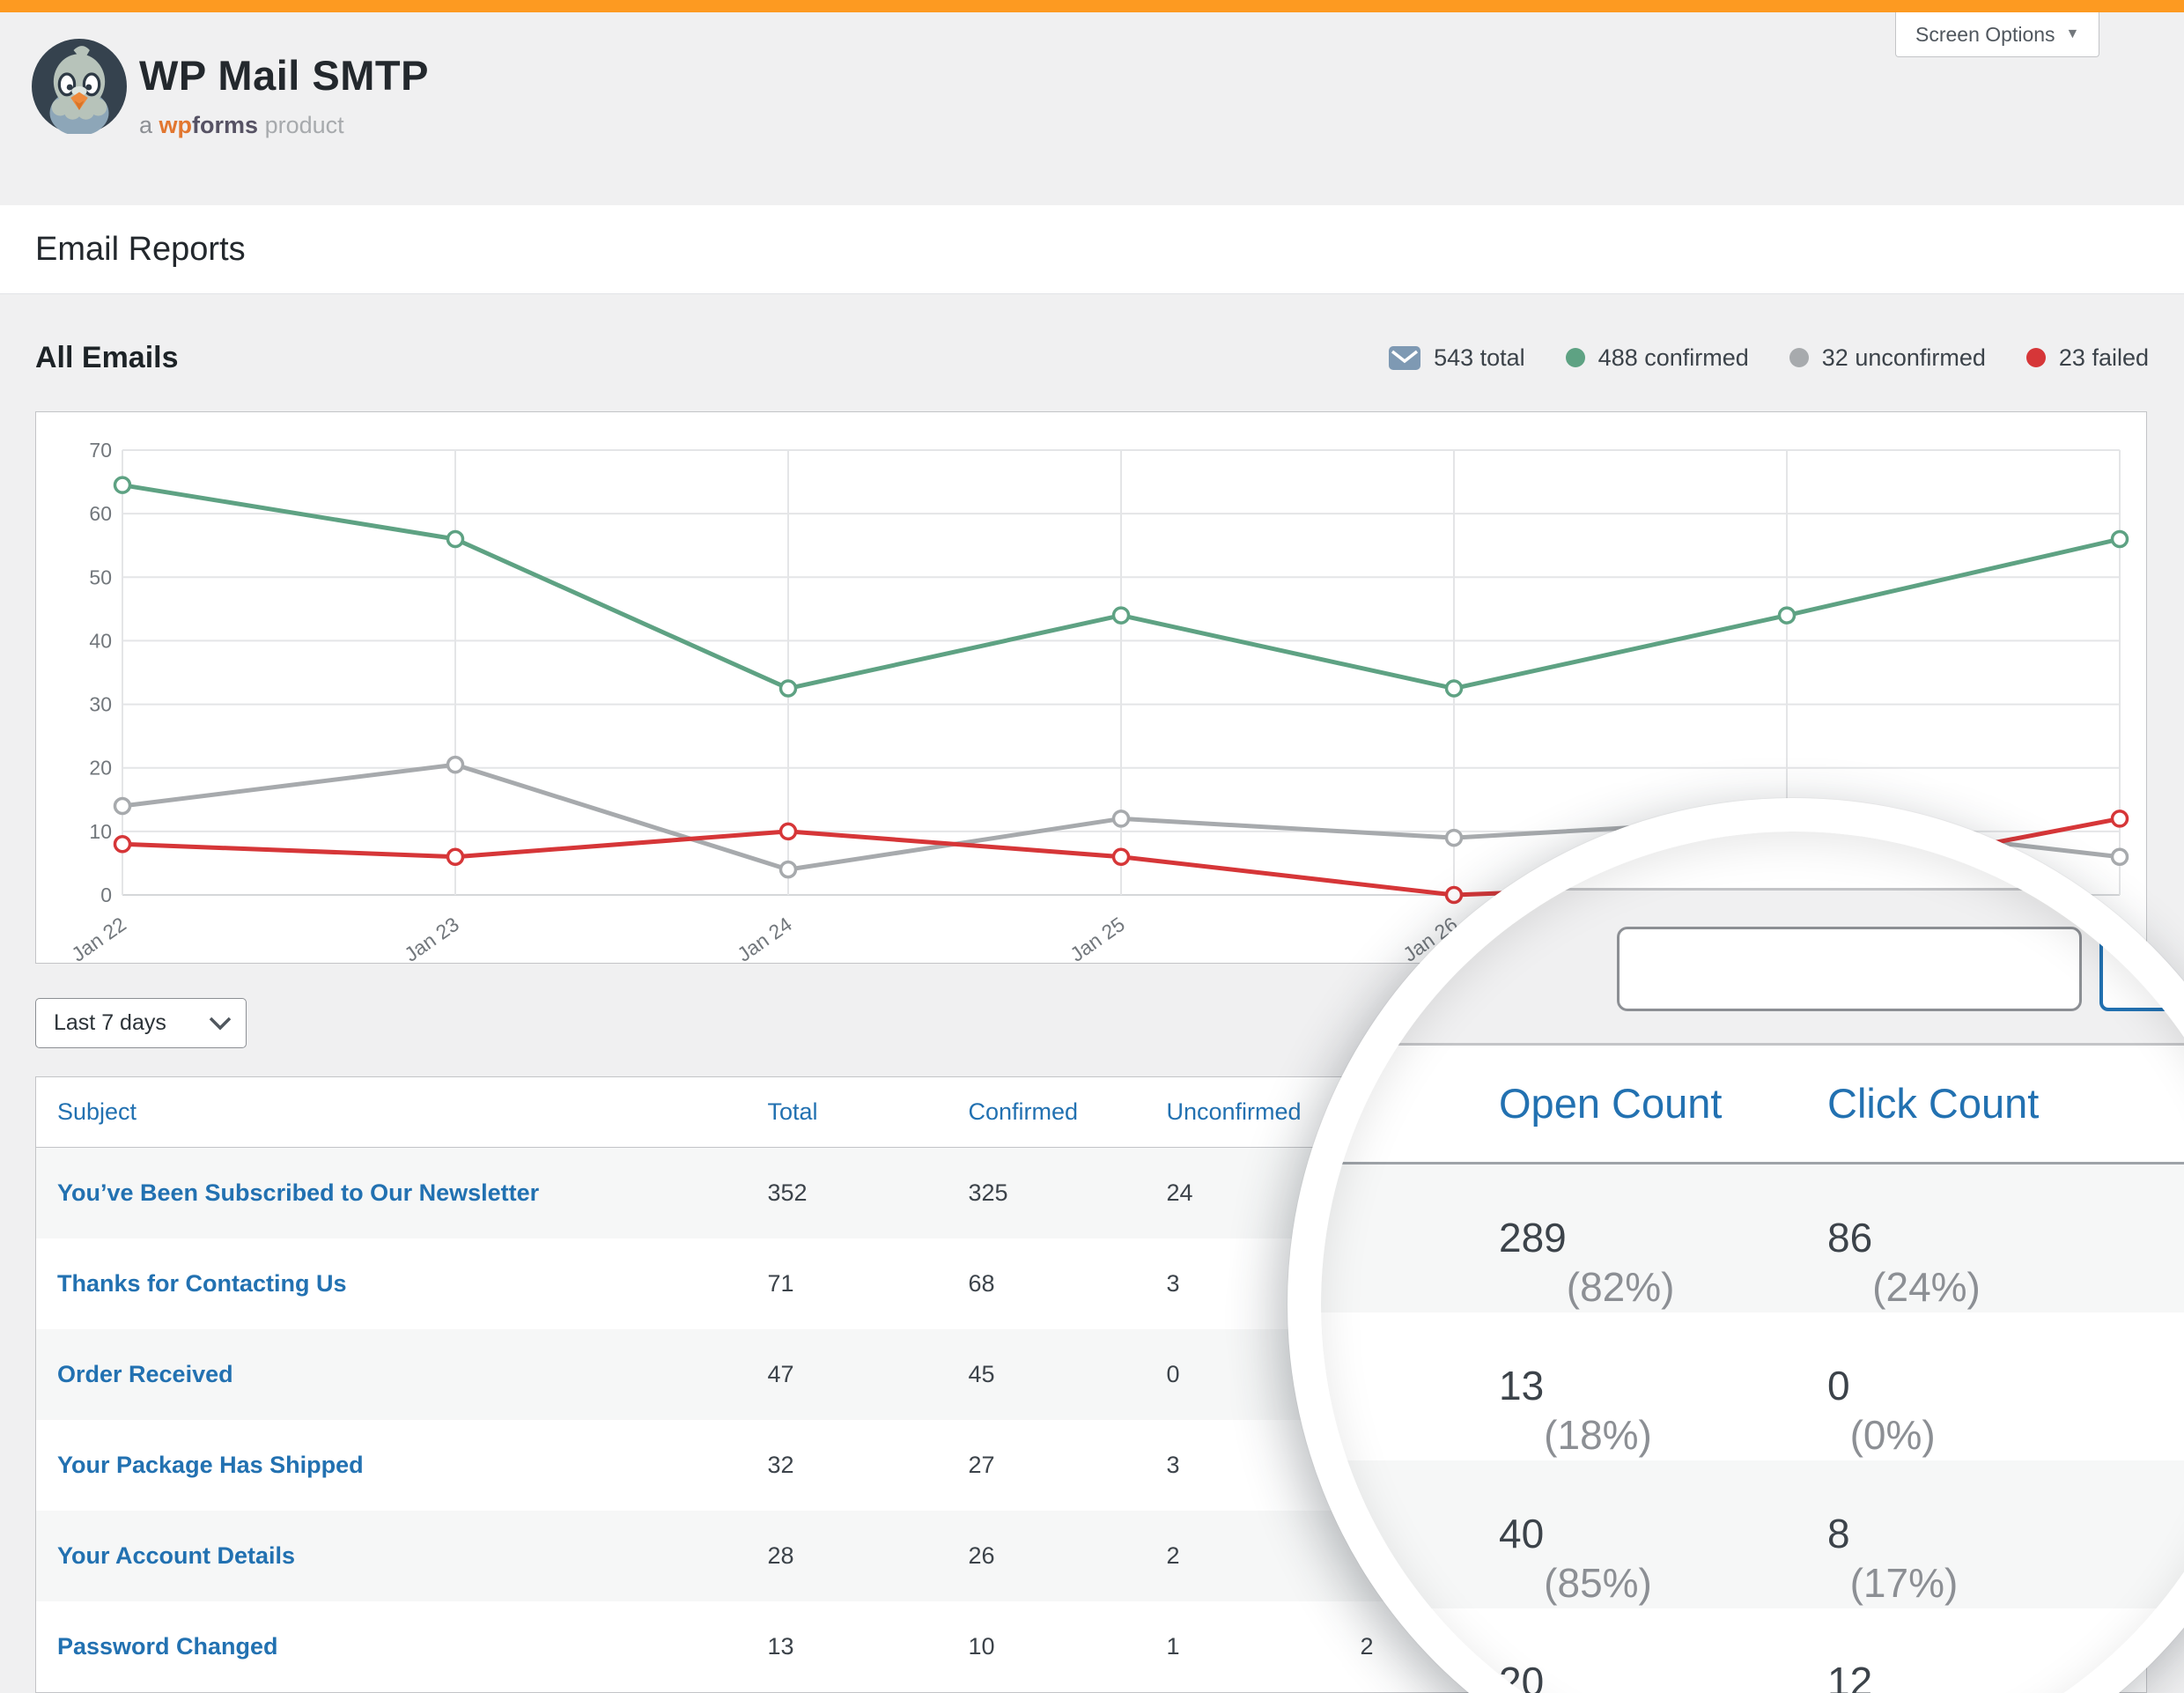 This screenshot has width=2184, height=1693. Describe the element at coordinates (787, 1192) in the screenshot. I see `total-cell: 352` at that location.